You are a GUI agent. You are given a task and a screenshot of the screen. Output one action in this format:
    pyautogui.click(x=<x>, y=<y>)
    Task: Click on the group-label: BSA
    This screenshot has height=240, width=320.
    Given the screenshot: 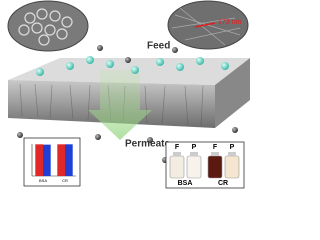 What is the action you would take?
    pyautogui.click(x=185, y=183)
    